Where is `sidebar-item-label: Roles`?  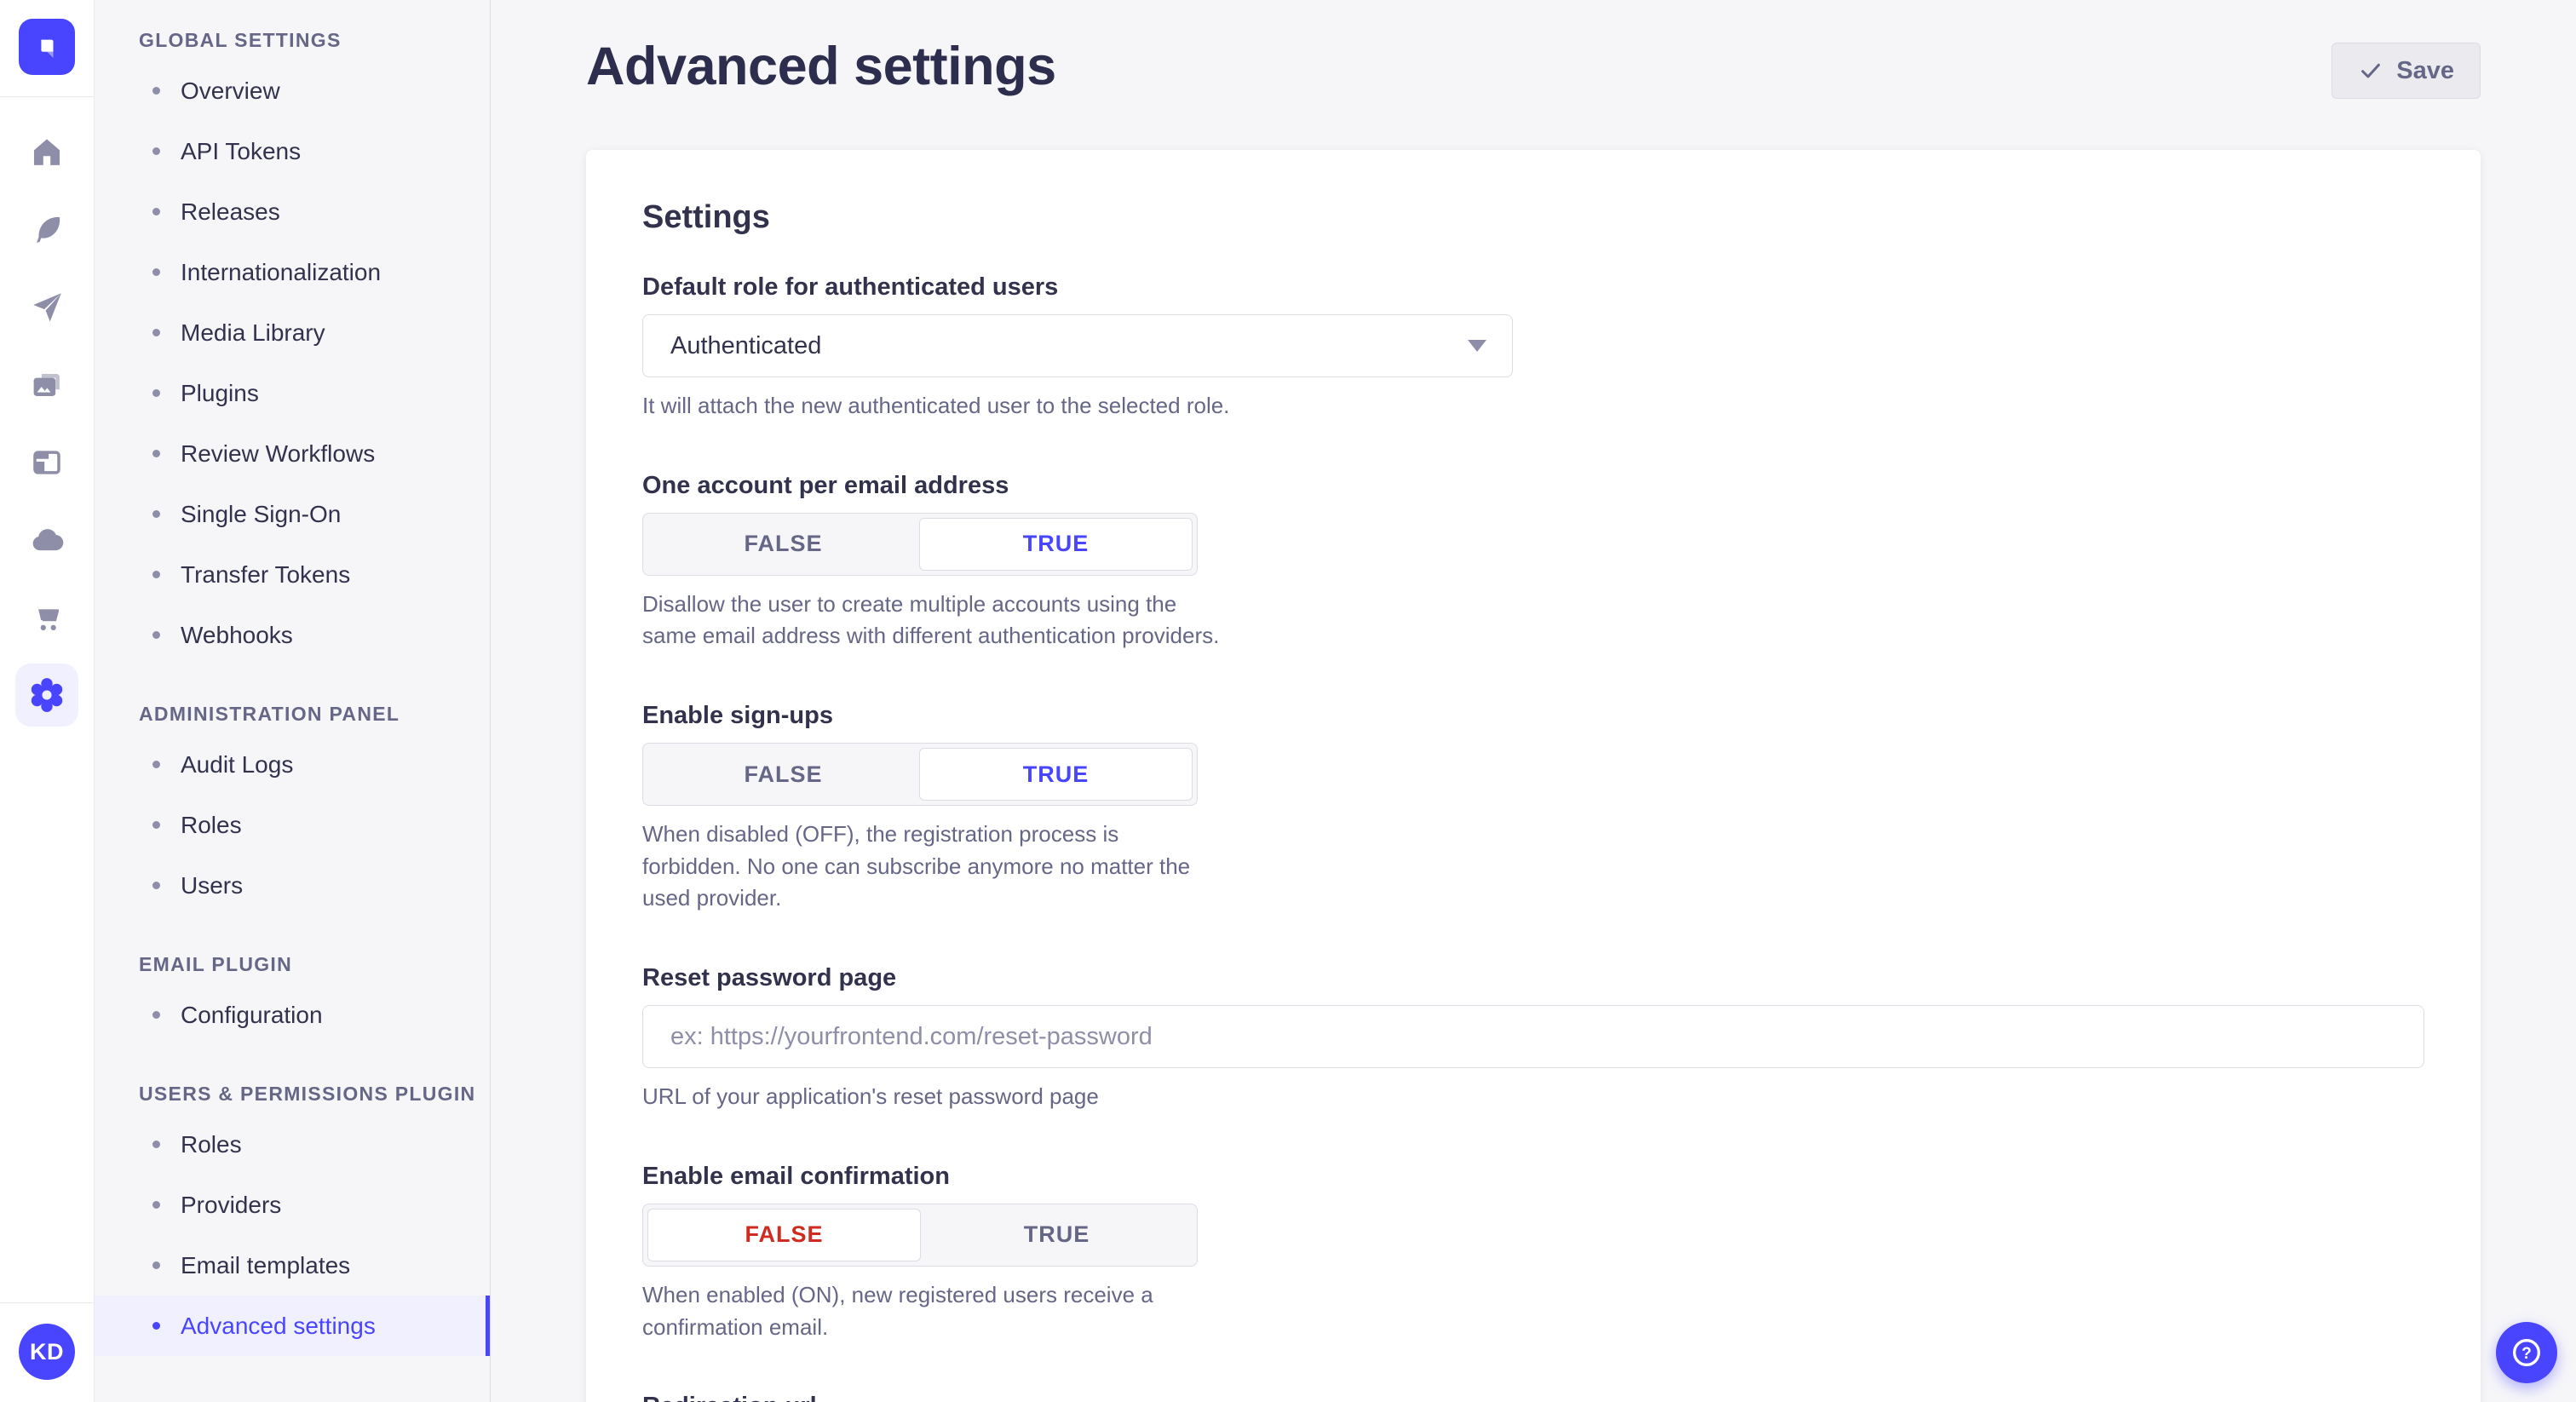 sidebar-item-label: Roles is located at coordinates (211, 824).